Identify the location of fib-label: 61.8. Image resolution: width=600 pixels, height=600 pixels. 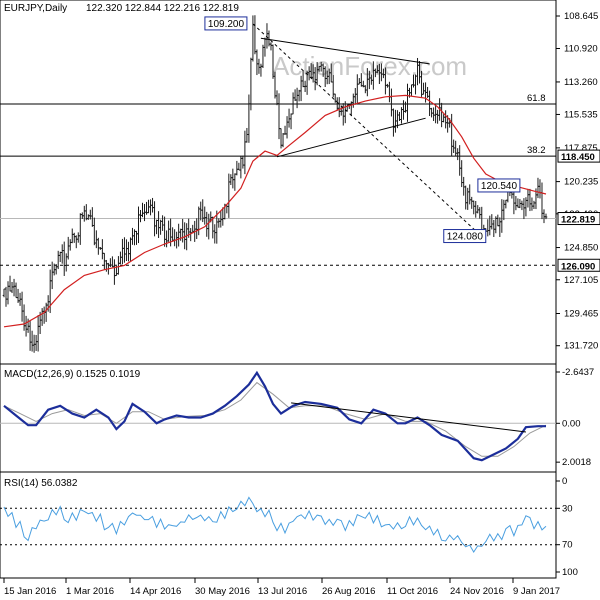
(536, 98).